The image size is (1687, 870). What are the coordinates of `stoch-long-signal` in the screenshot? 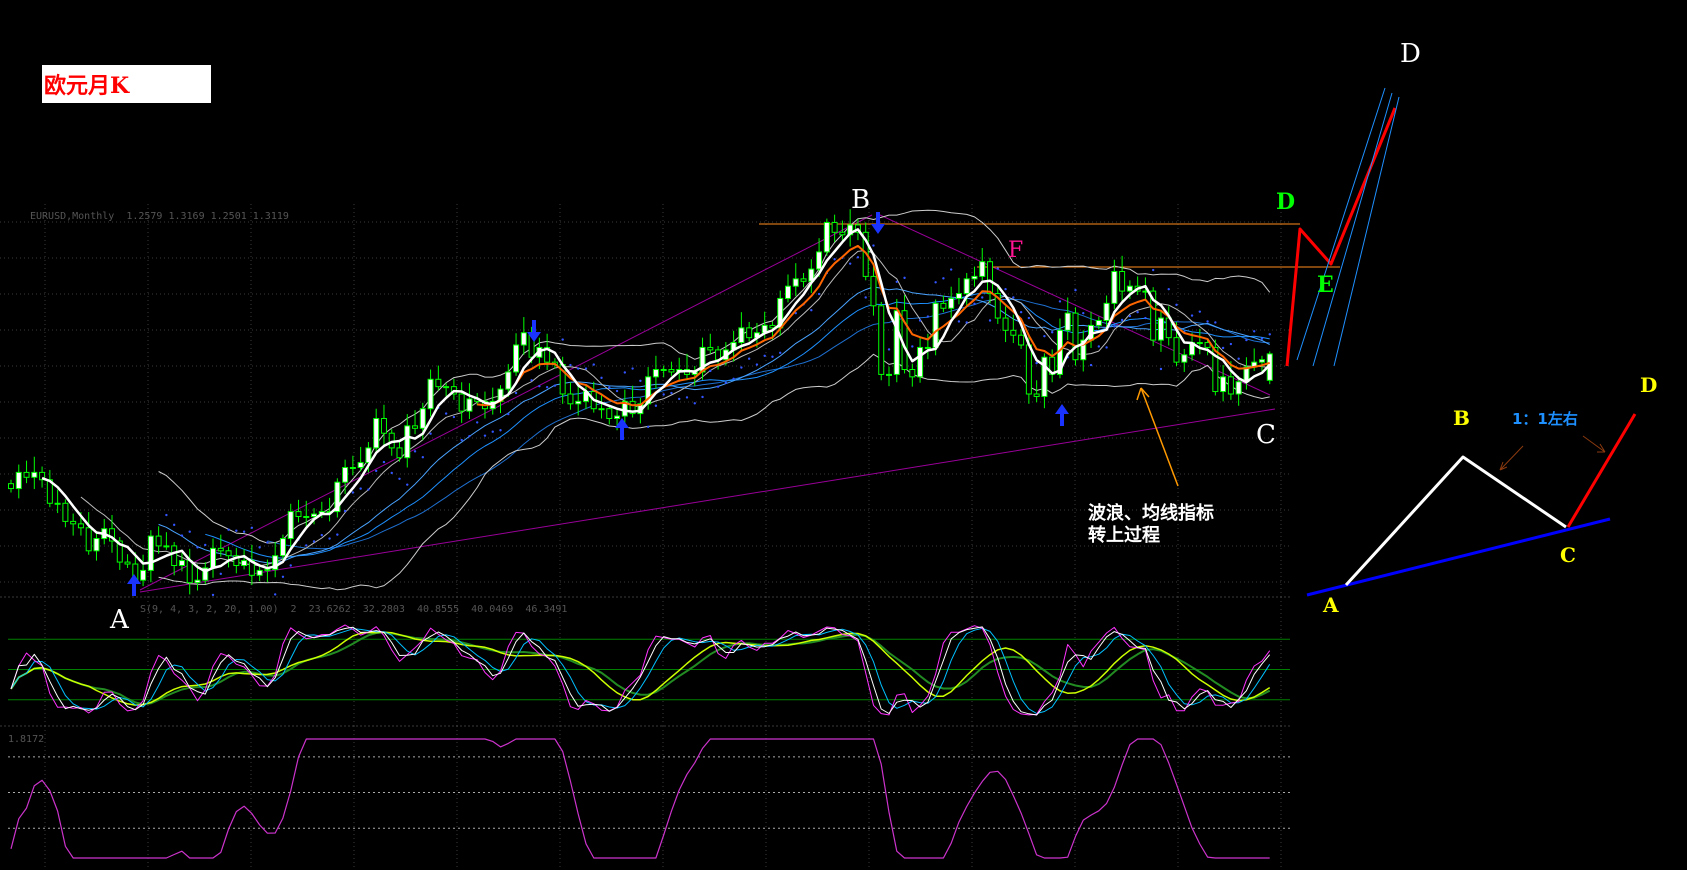 It's located at (640, 668).